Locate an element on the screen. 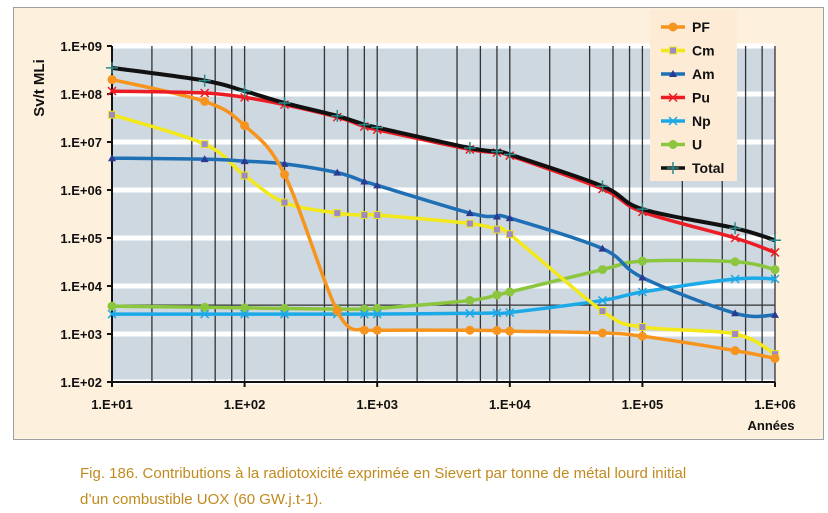 The width and height of the screenshot is (828, 513). legend-label-np: Np is located at coordinates (701, 121).